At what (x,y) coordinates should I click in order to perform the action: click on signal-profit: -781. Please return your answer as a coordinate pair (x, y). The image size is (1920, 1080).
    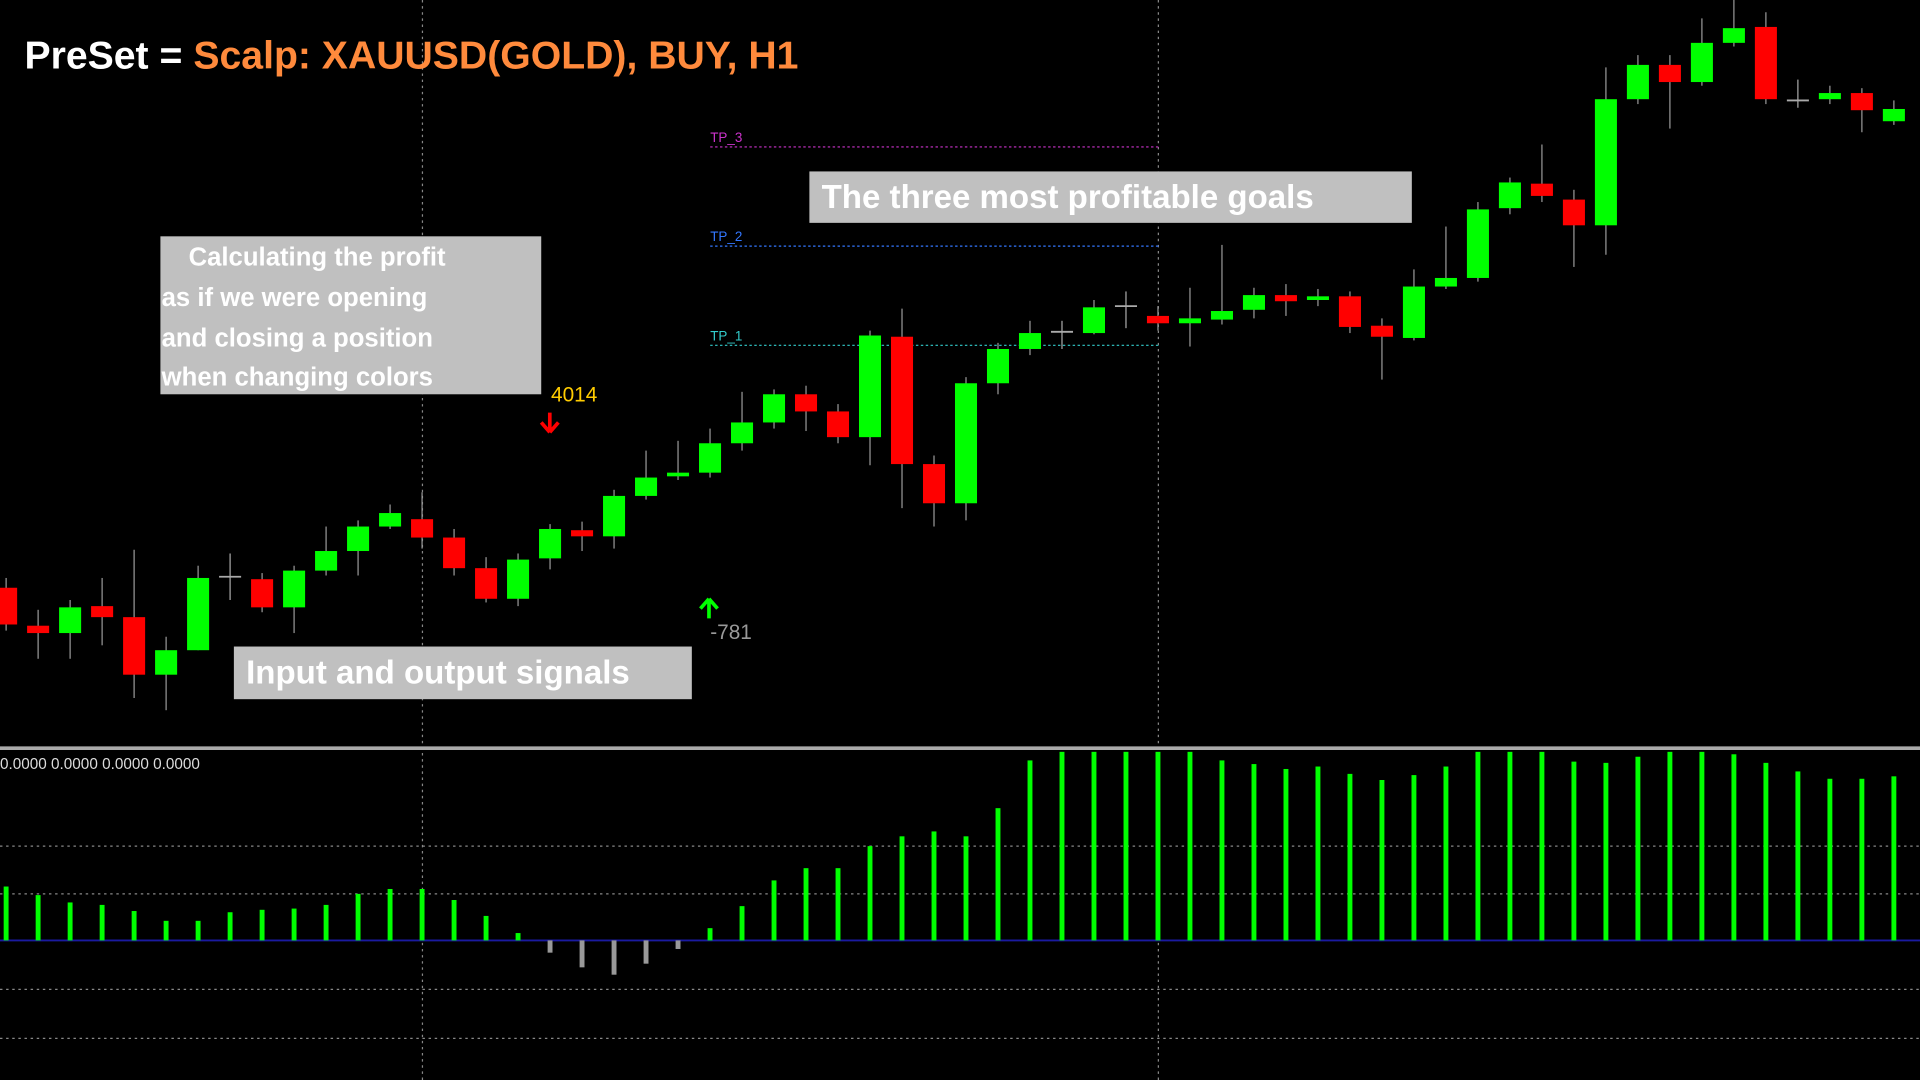
    Looking at the image, I should click on (731, 632).